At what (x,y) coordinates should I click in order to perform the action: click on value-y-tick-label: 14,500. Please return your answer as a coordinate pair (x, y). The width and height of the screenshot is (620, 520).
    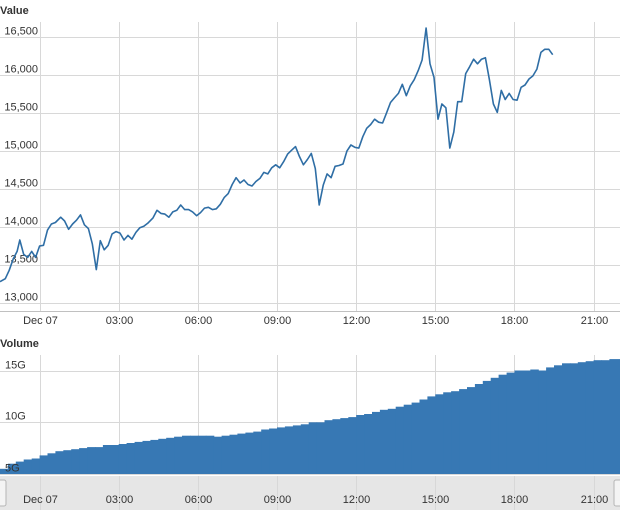
    Looking at the image, I should click on (21, 184).